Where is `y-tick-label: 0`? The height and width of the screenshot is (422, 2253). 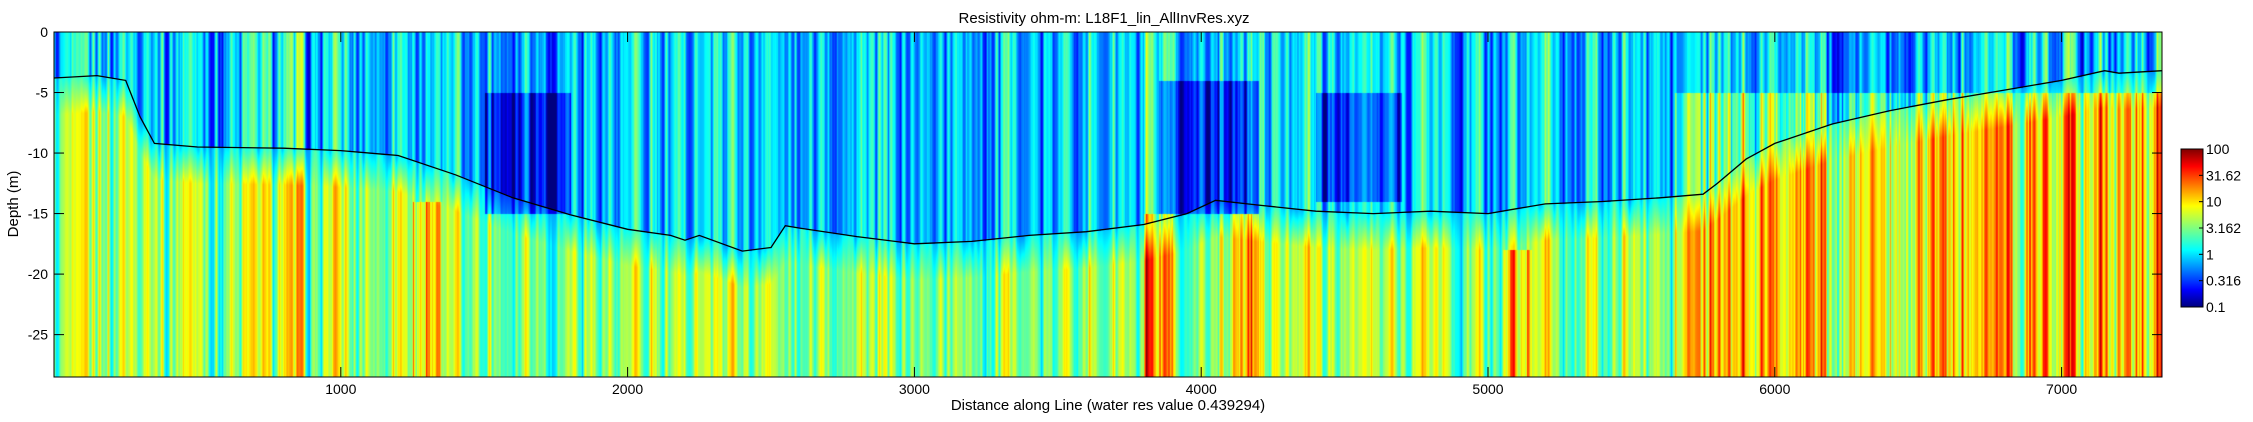 y-tick-label: 0 is located at coordinates (44, 32).